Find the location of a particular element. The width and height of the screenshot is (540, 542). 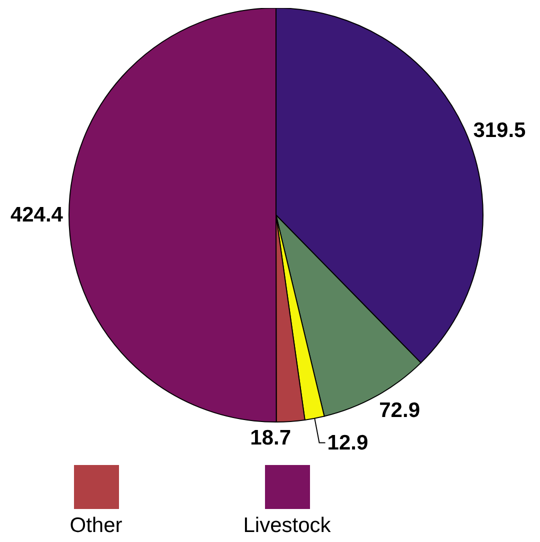

data-label: 12.9 is located at coordinates (347, 442).